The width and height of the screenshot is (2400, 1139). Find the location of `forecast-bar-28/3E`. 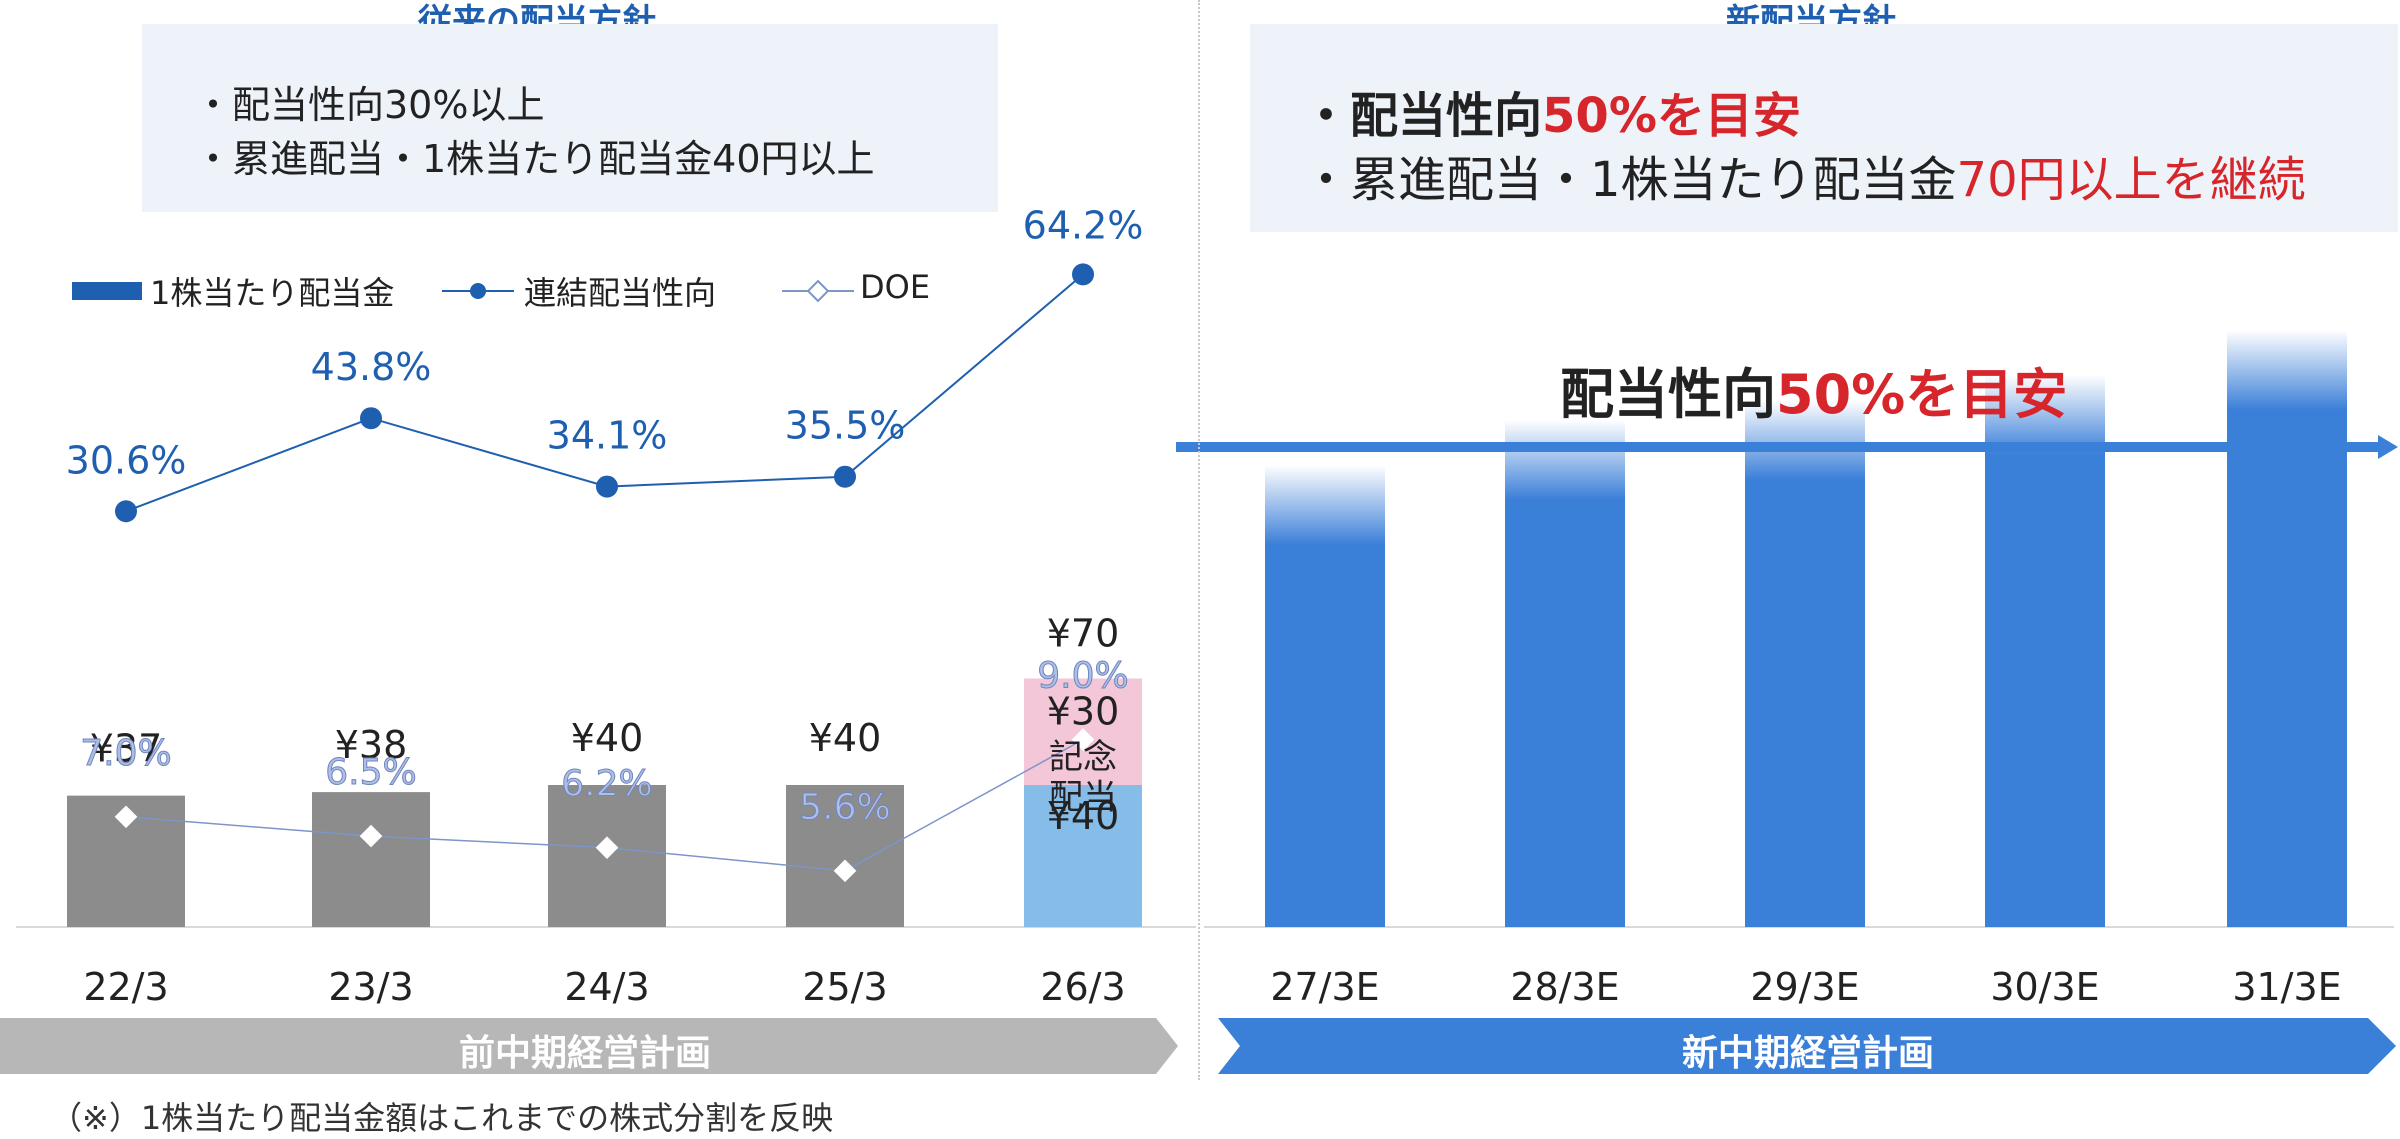

forecast-bar-28/3E is located at coordinates (1565, 673).